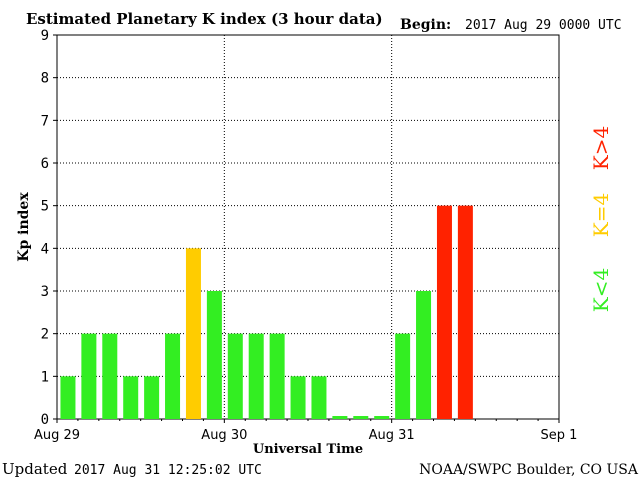  What do you see at coordinates (168, 470) in the screenshot?
I see `updated-value: 2017 Aug 31 12:25:02 UTC` at bounding box center [168, 470].